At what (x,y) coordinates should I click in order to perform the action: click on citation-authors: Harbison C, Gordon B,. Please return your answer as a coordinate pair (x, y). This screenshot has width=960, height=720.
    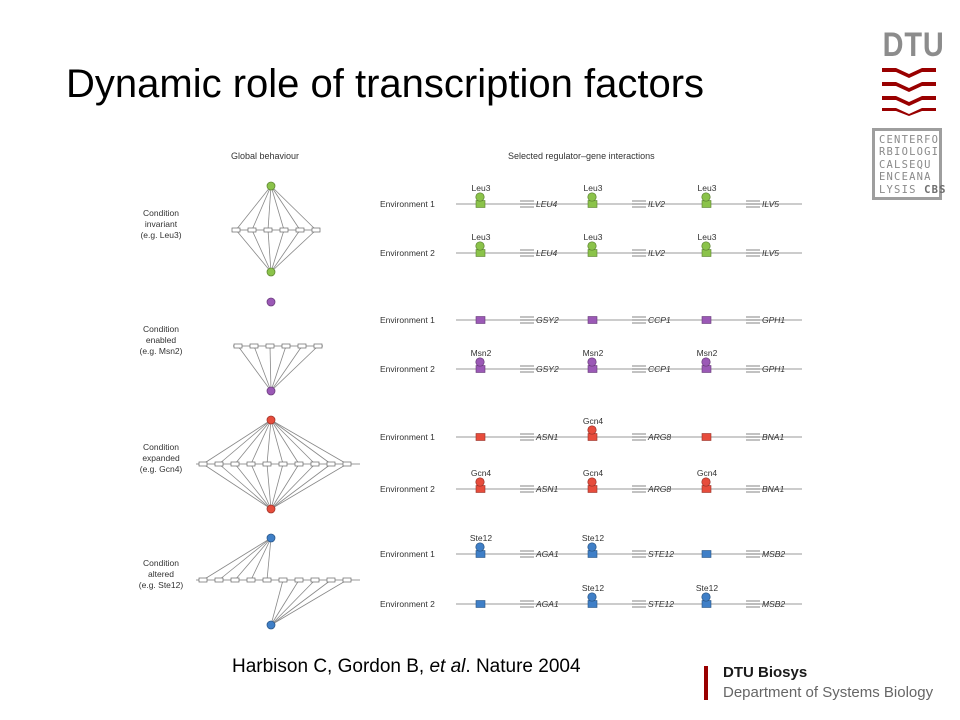
    Looking at the image, I should click on (331, 666).